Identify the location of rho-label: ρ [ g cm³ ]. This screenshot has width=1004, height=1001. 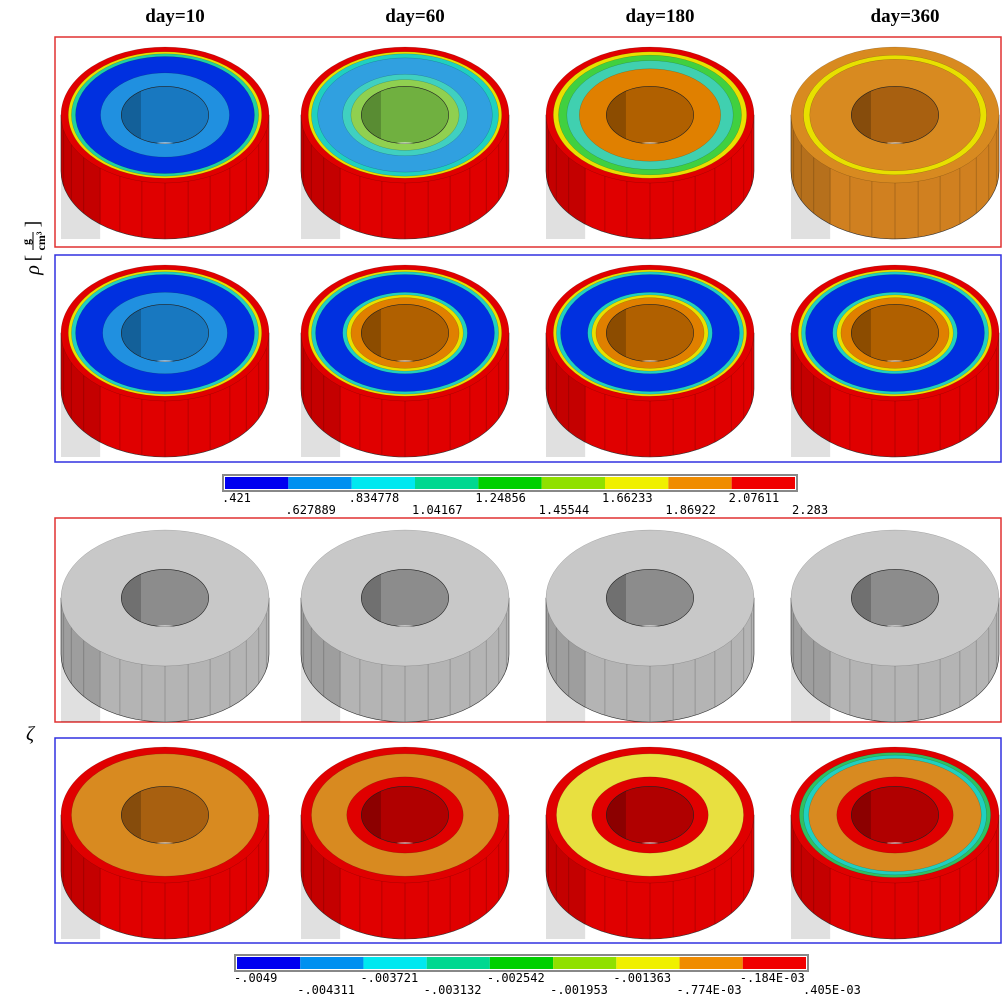
(33, 248).